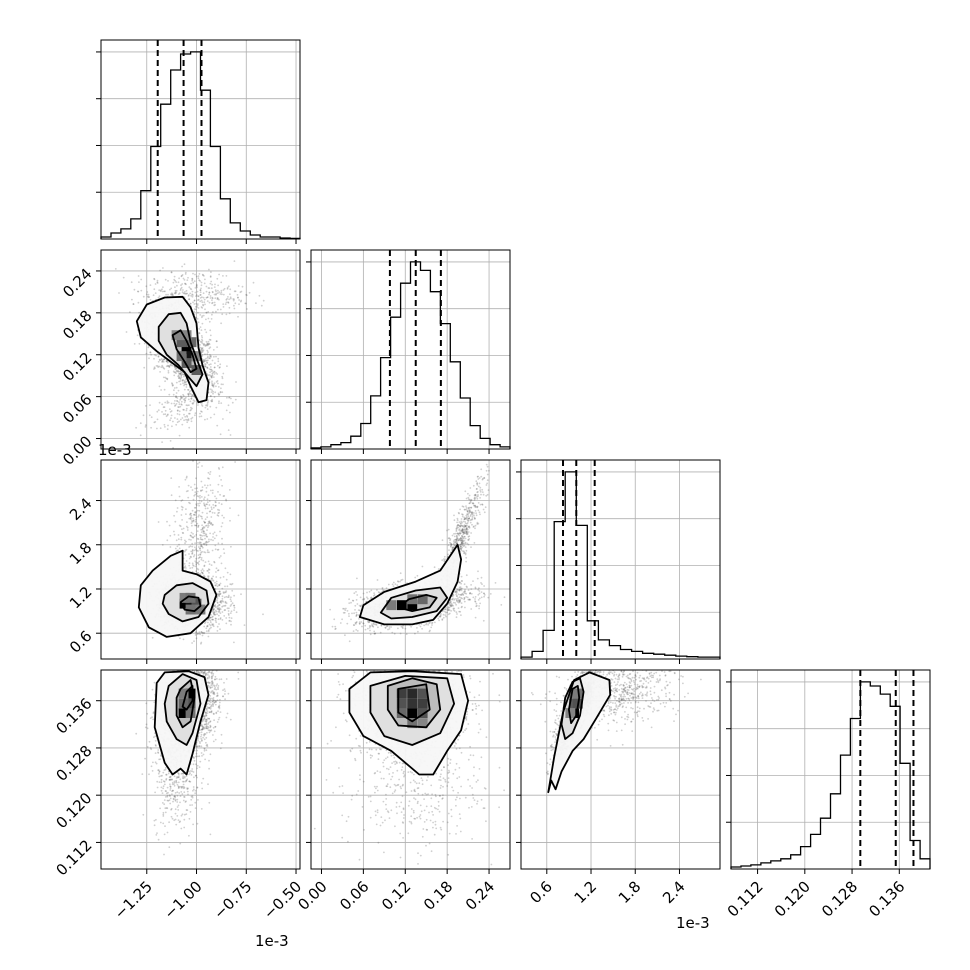  What do you see at coordinates (200, 760) in the screenshot?
I see `panel-content` at bounding box center [200, 760].